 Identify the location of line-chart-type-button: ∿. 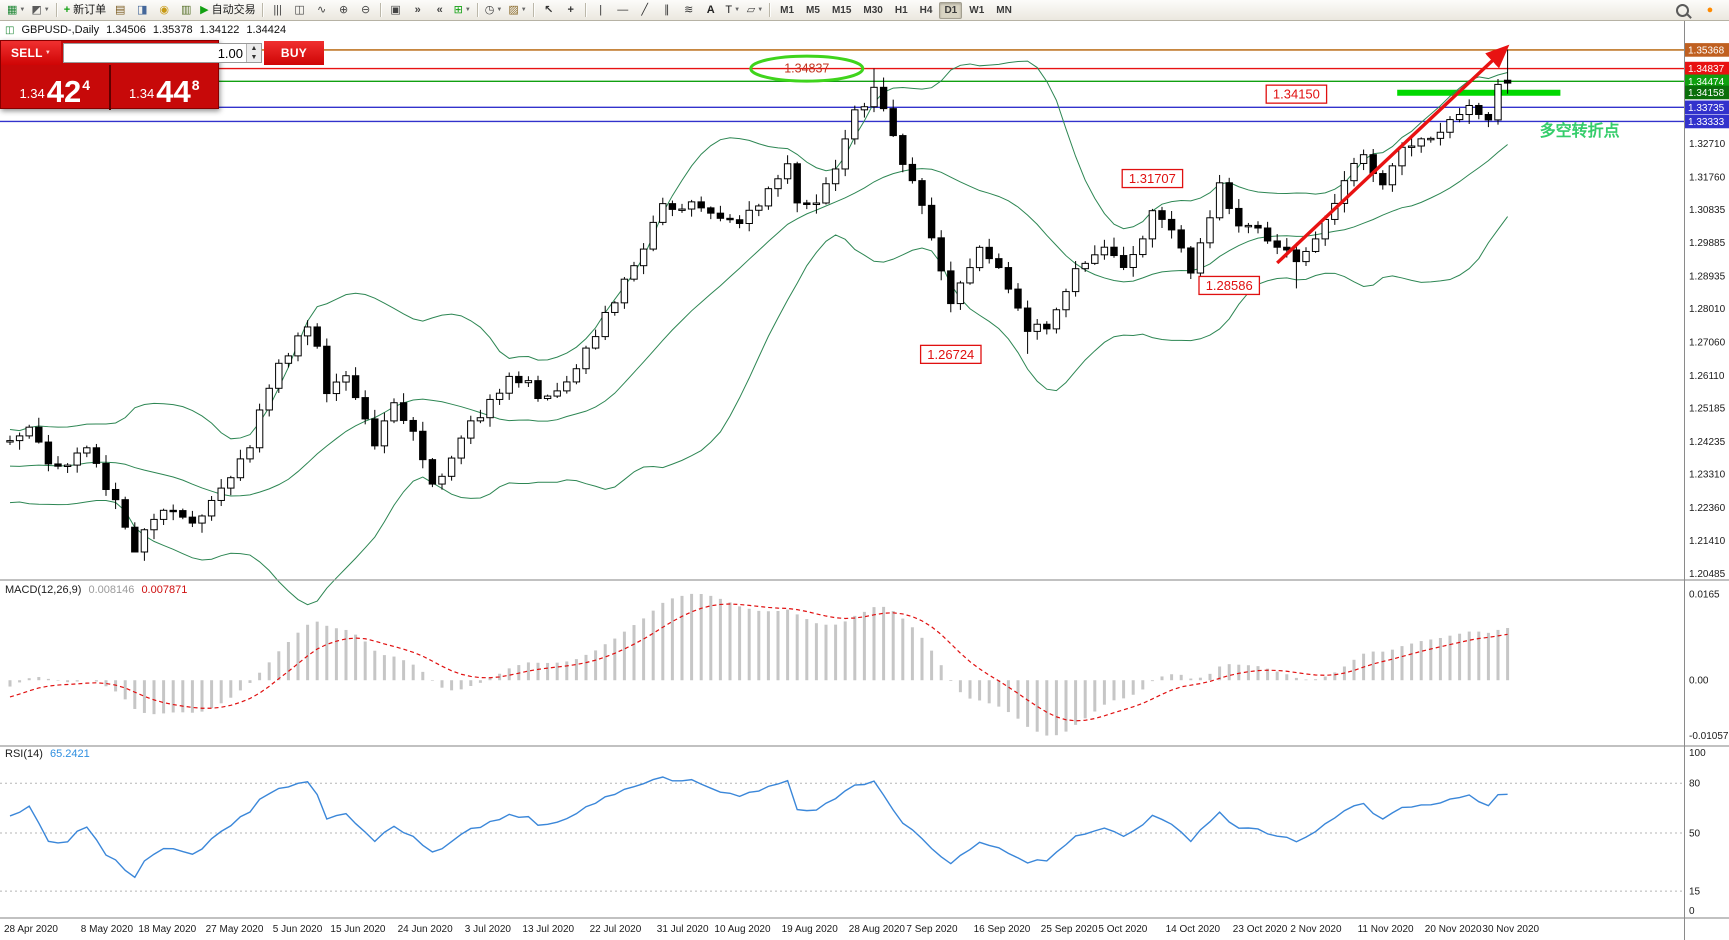
(322, 10).